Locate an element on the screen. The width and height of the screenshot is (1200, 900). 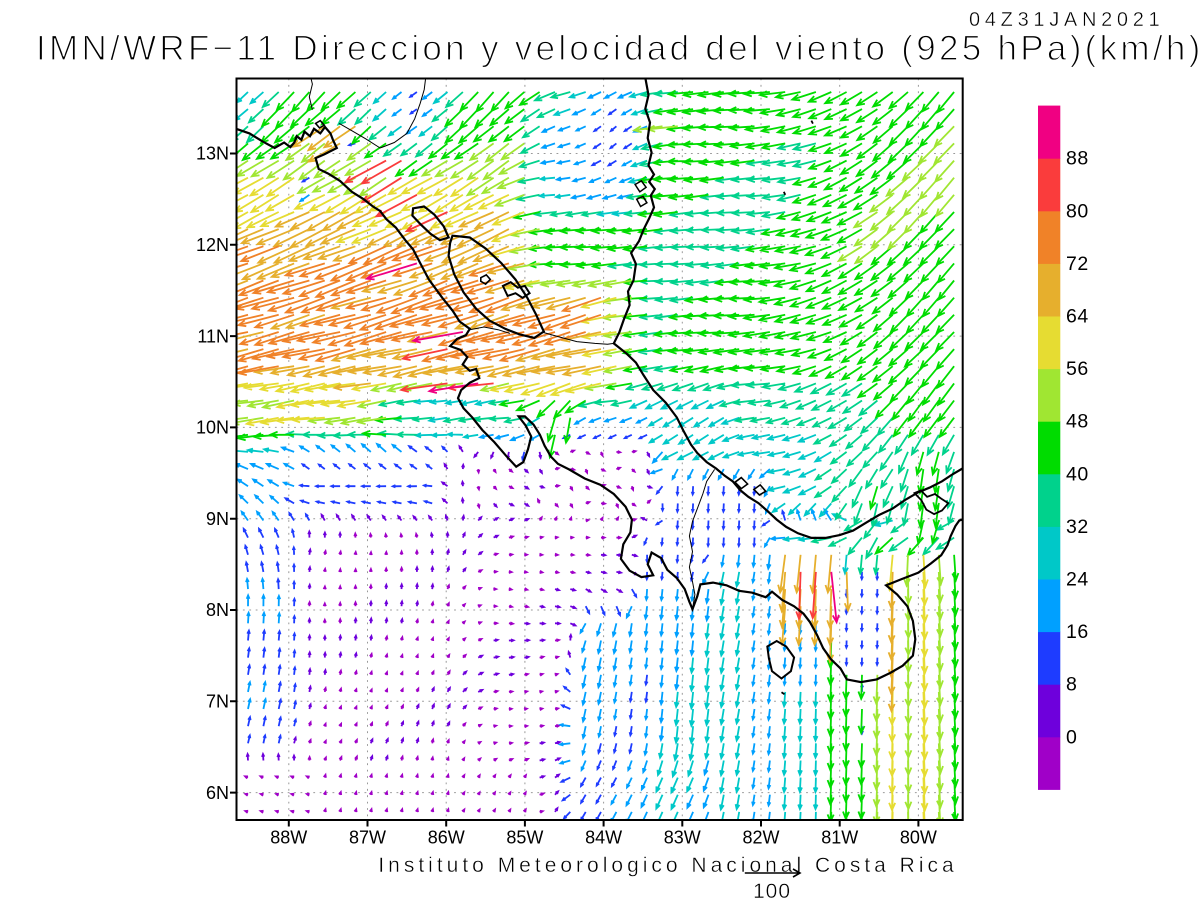
svg-text: 48 is located at coordinates (1077, 422).